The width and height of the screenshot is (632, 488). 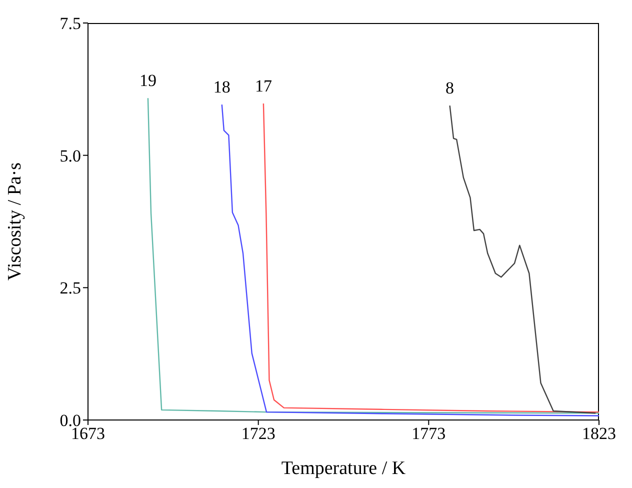 I want to click on y-tick-label: 2.5, so click(x=70, y=288).